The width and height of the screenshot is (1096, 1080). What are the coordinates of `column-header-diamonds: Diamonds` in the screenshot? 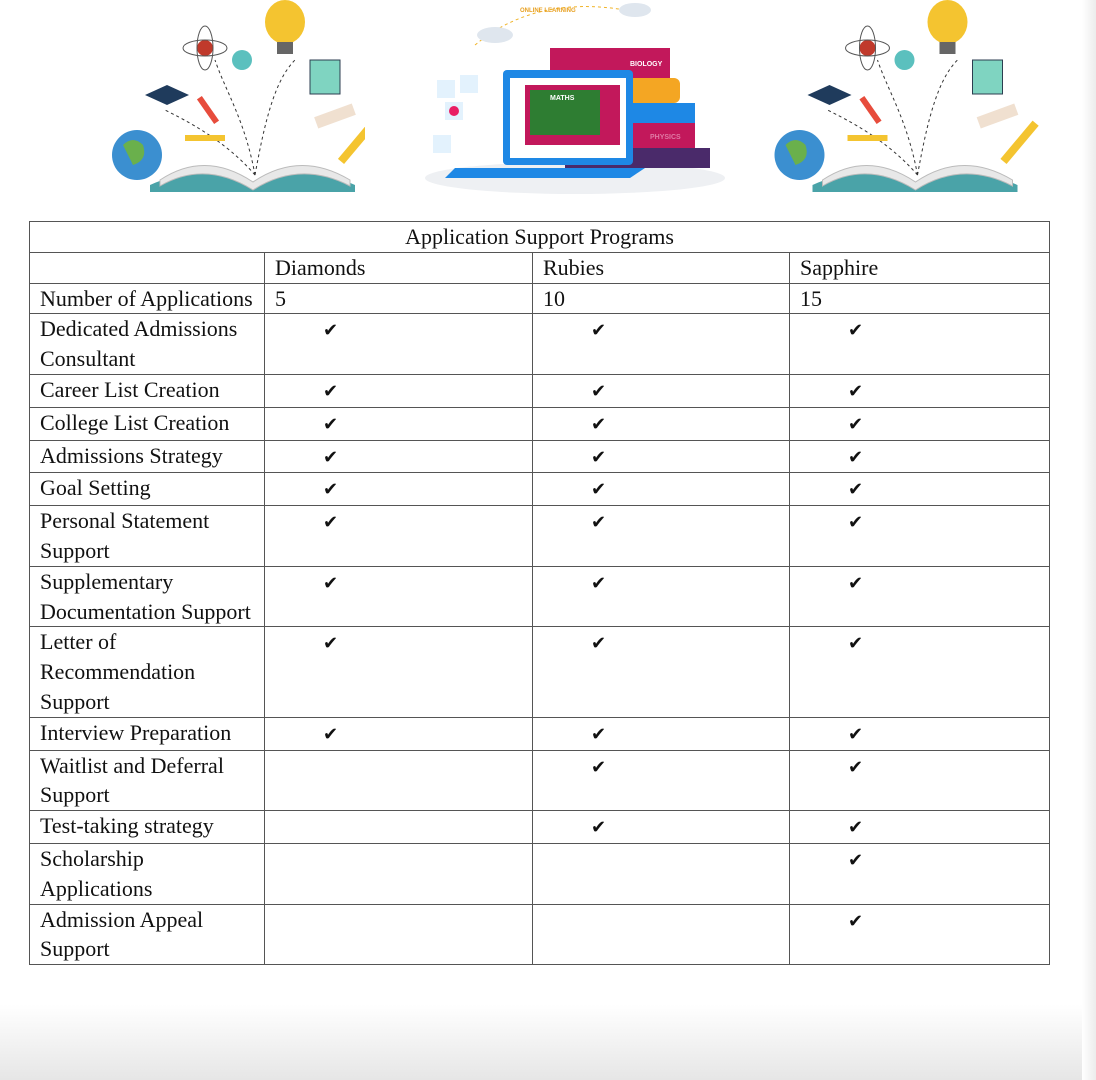 It's located at (398, 267).